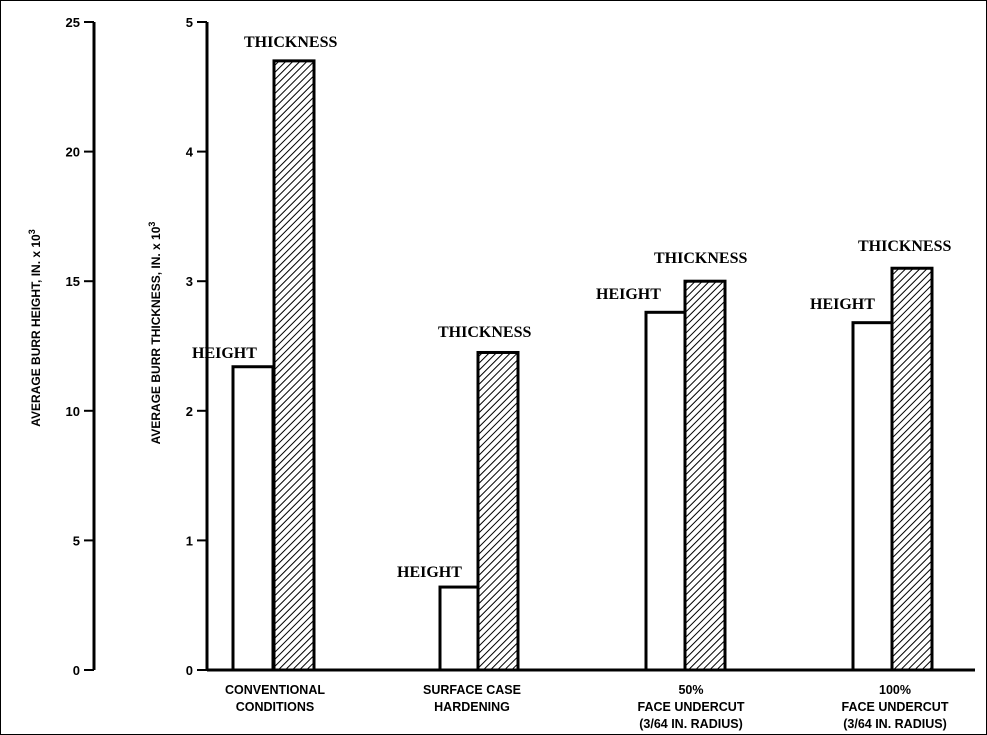  I want to click on left-axis-tick-label: 5, so click(76, 540).